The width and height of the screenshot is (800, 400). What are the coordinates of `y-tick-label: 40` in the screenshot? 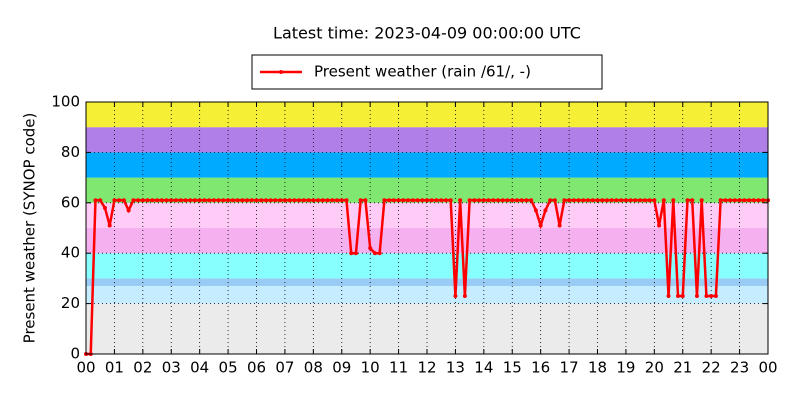 It's located at (70, 253).